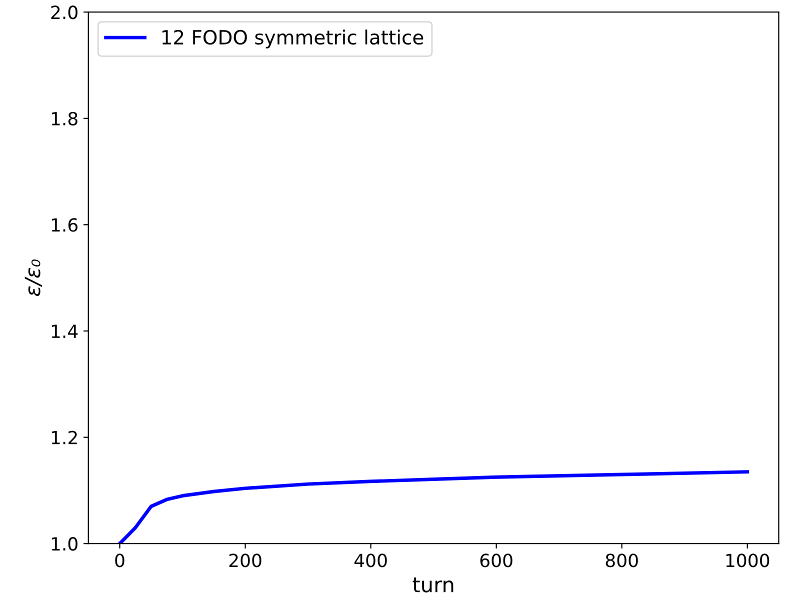  What do you see at coordinates (496, 561) in the screenshot?
I see `x-tick-label: 600` at bounding box center [496, 561].